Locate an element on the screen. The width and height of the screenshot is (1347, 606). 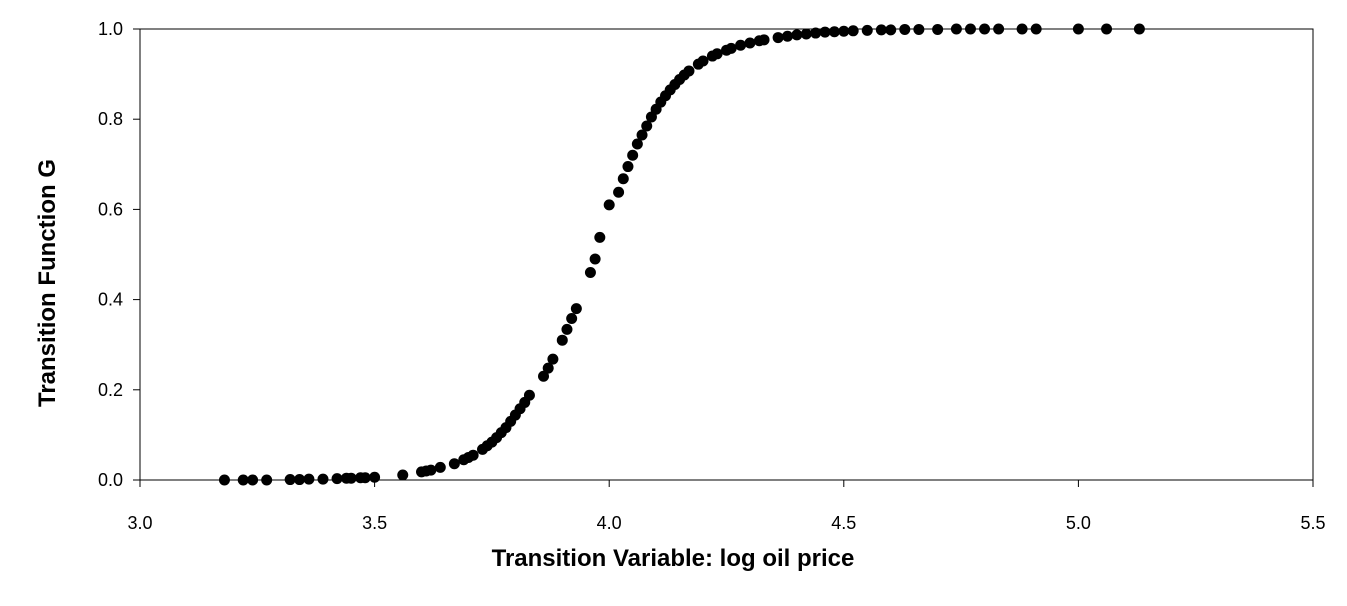
x-tick-label: 4.0 is located at coordinates (609, 523).